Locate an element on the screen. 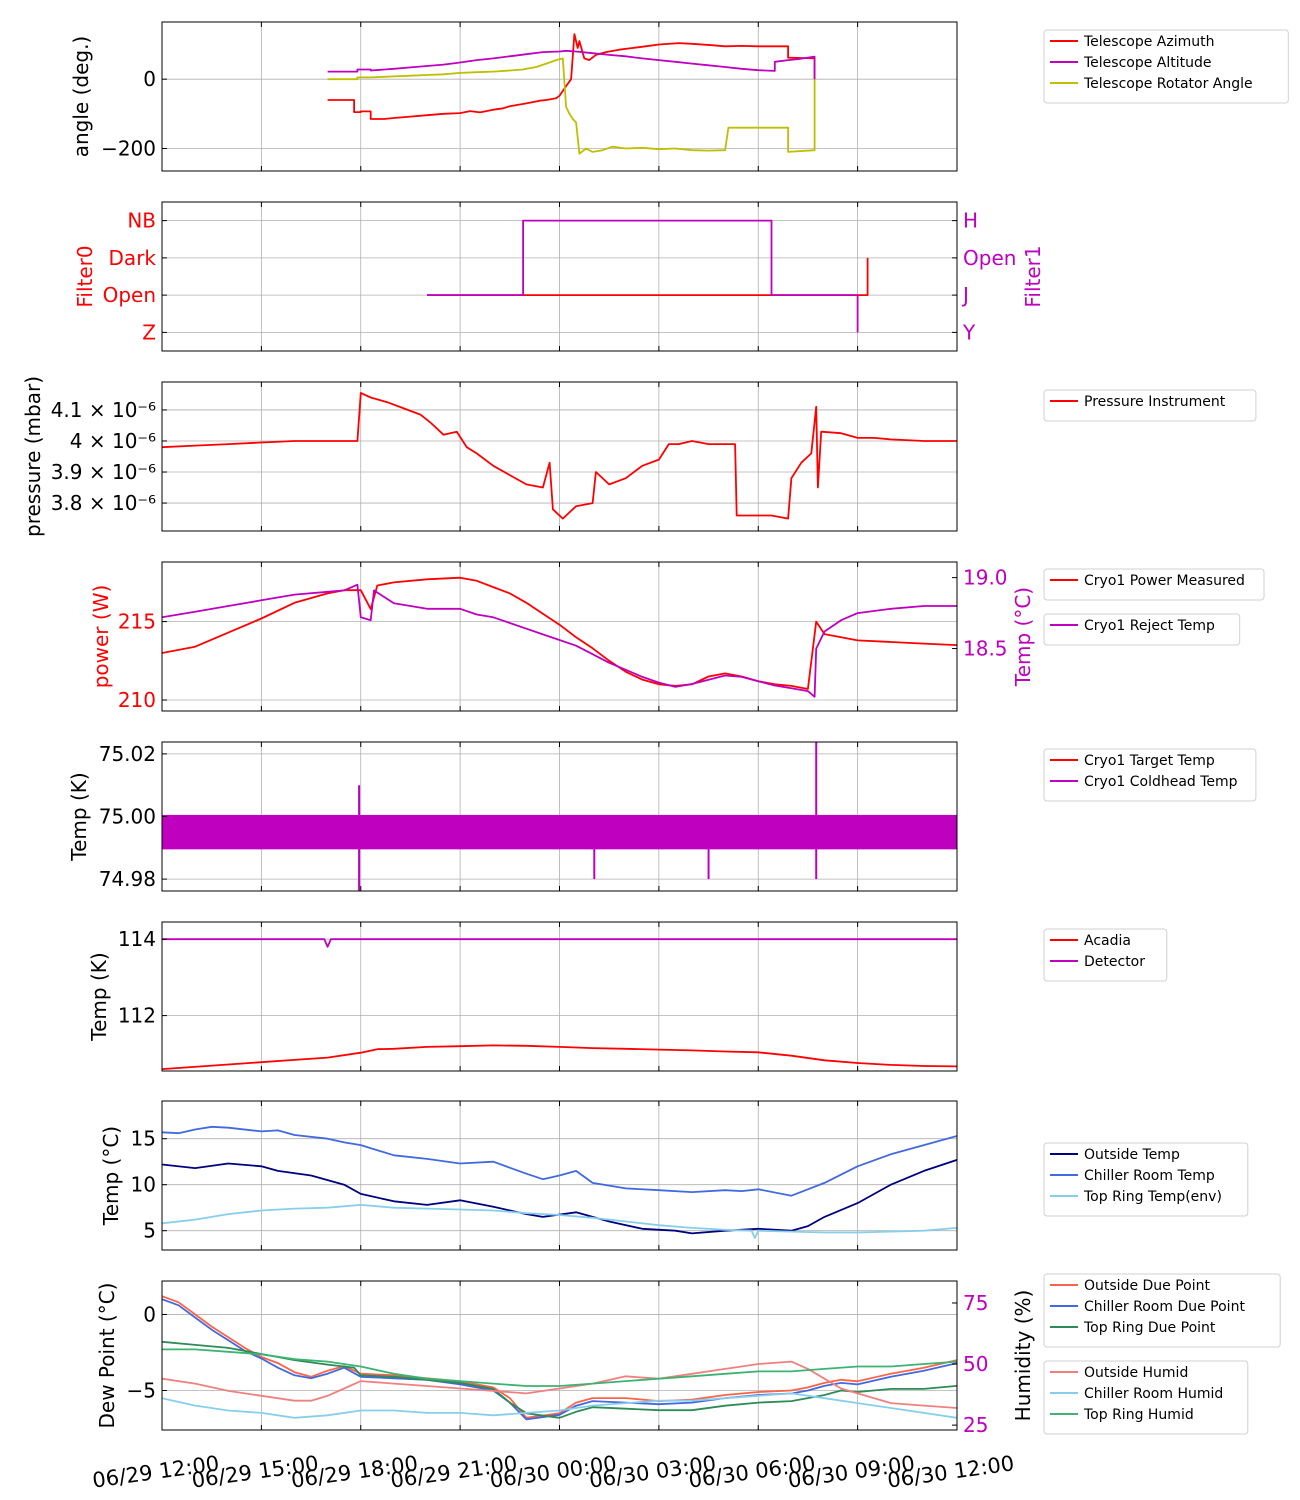 This screenshot has height=1500, width=1300. series-line-cryo1-reject-temp is located at coordinates (559, 640).